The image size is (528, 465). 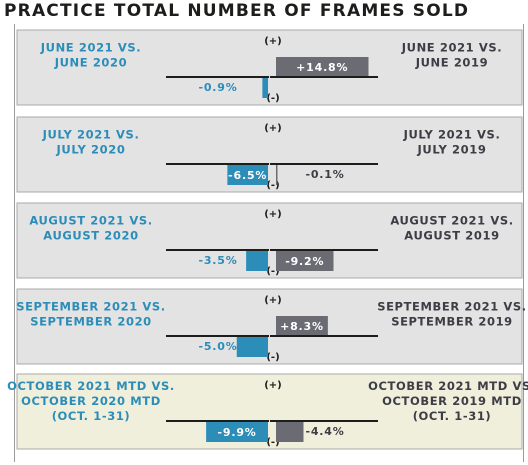 I want to click on panel-2-left-label-line-2: JULY 2020, so click(x=91, y=150).